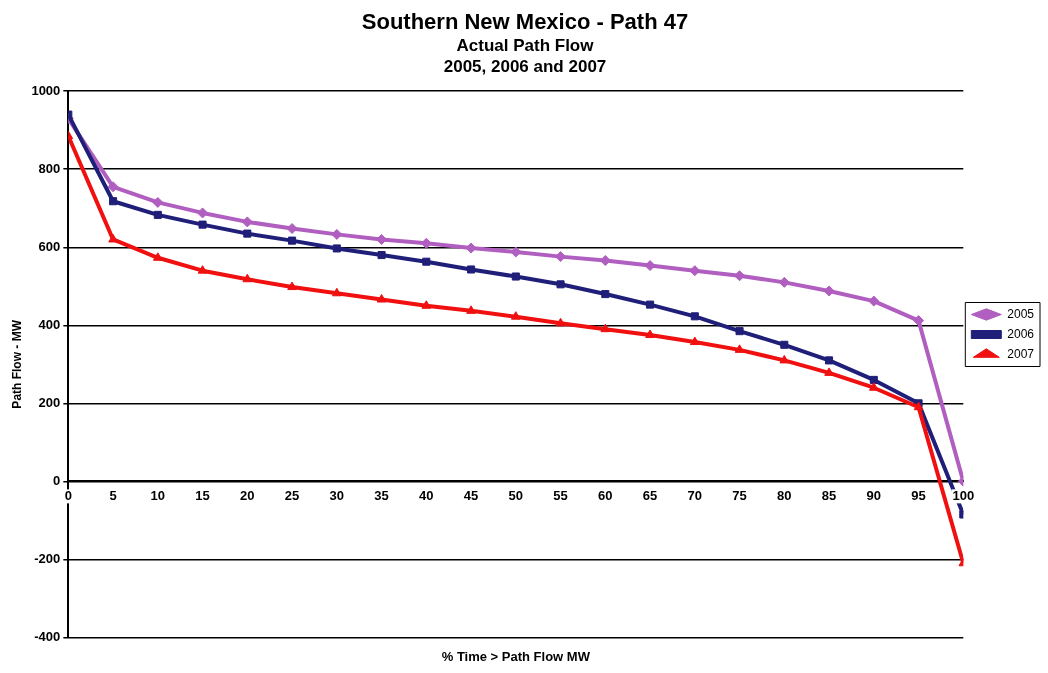 The width and height of the screenshot is (1048, 673). I want to click on y-tick-label: 0, so click(57, 480).